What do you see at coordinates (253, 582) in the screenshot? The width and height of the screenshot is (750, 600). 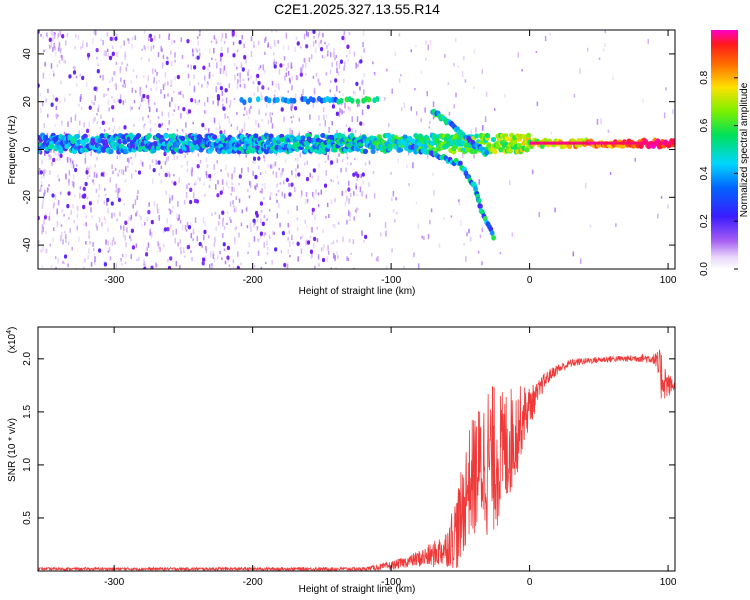 I see `snr-x-tick-label: -200` at bounding box center [253, 582].